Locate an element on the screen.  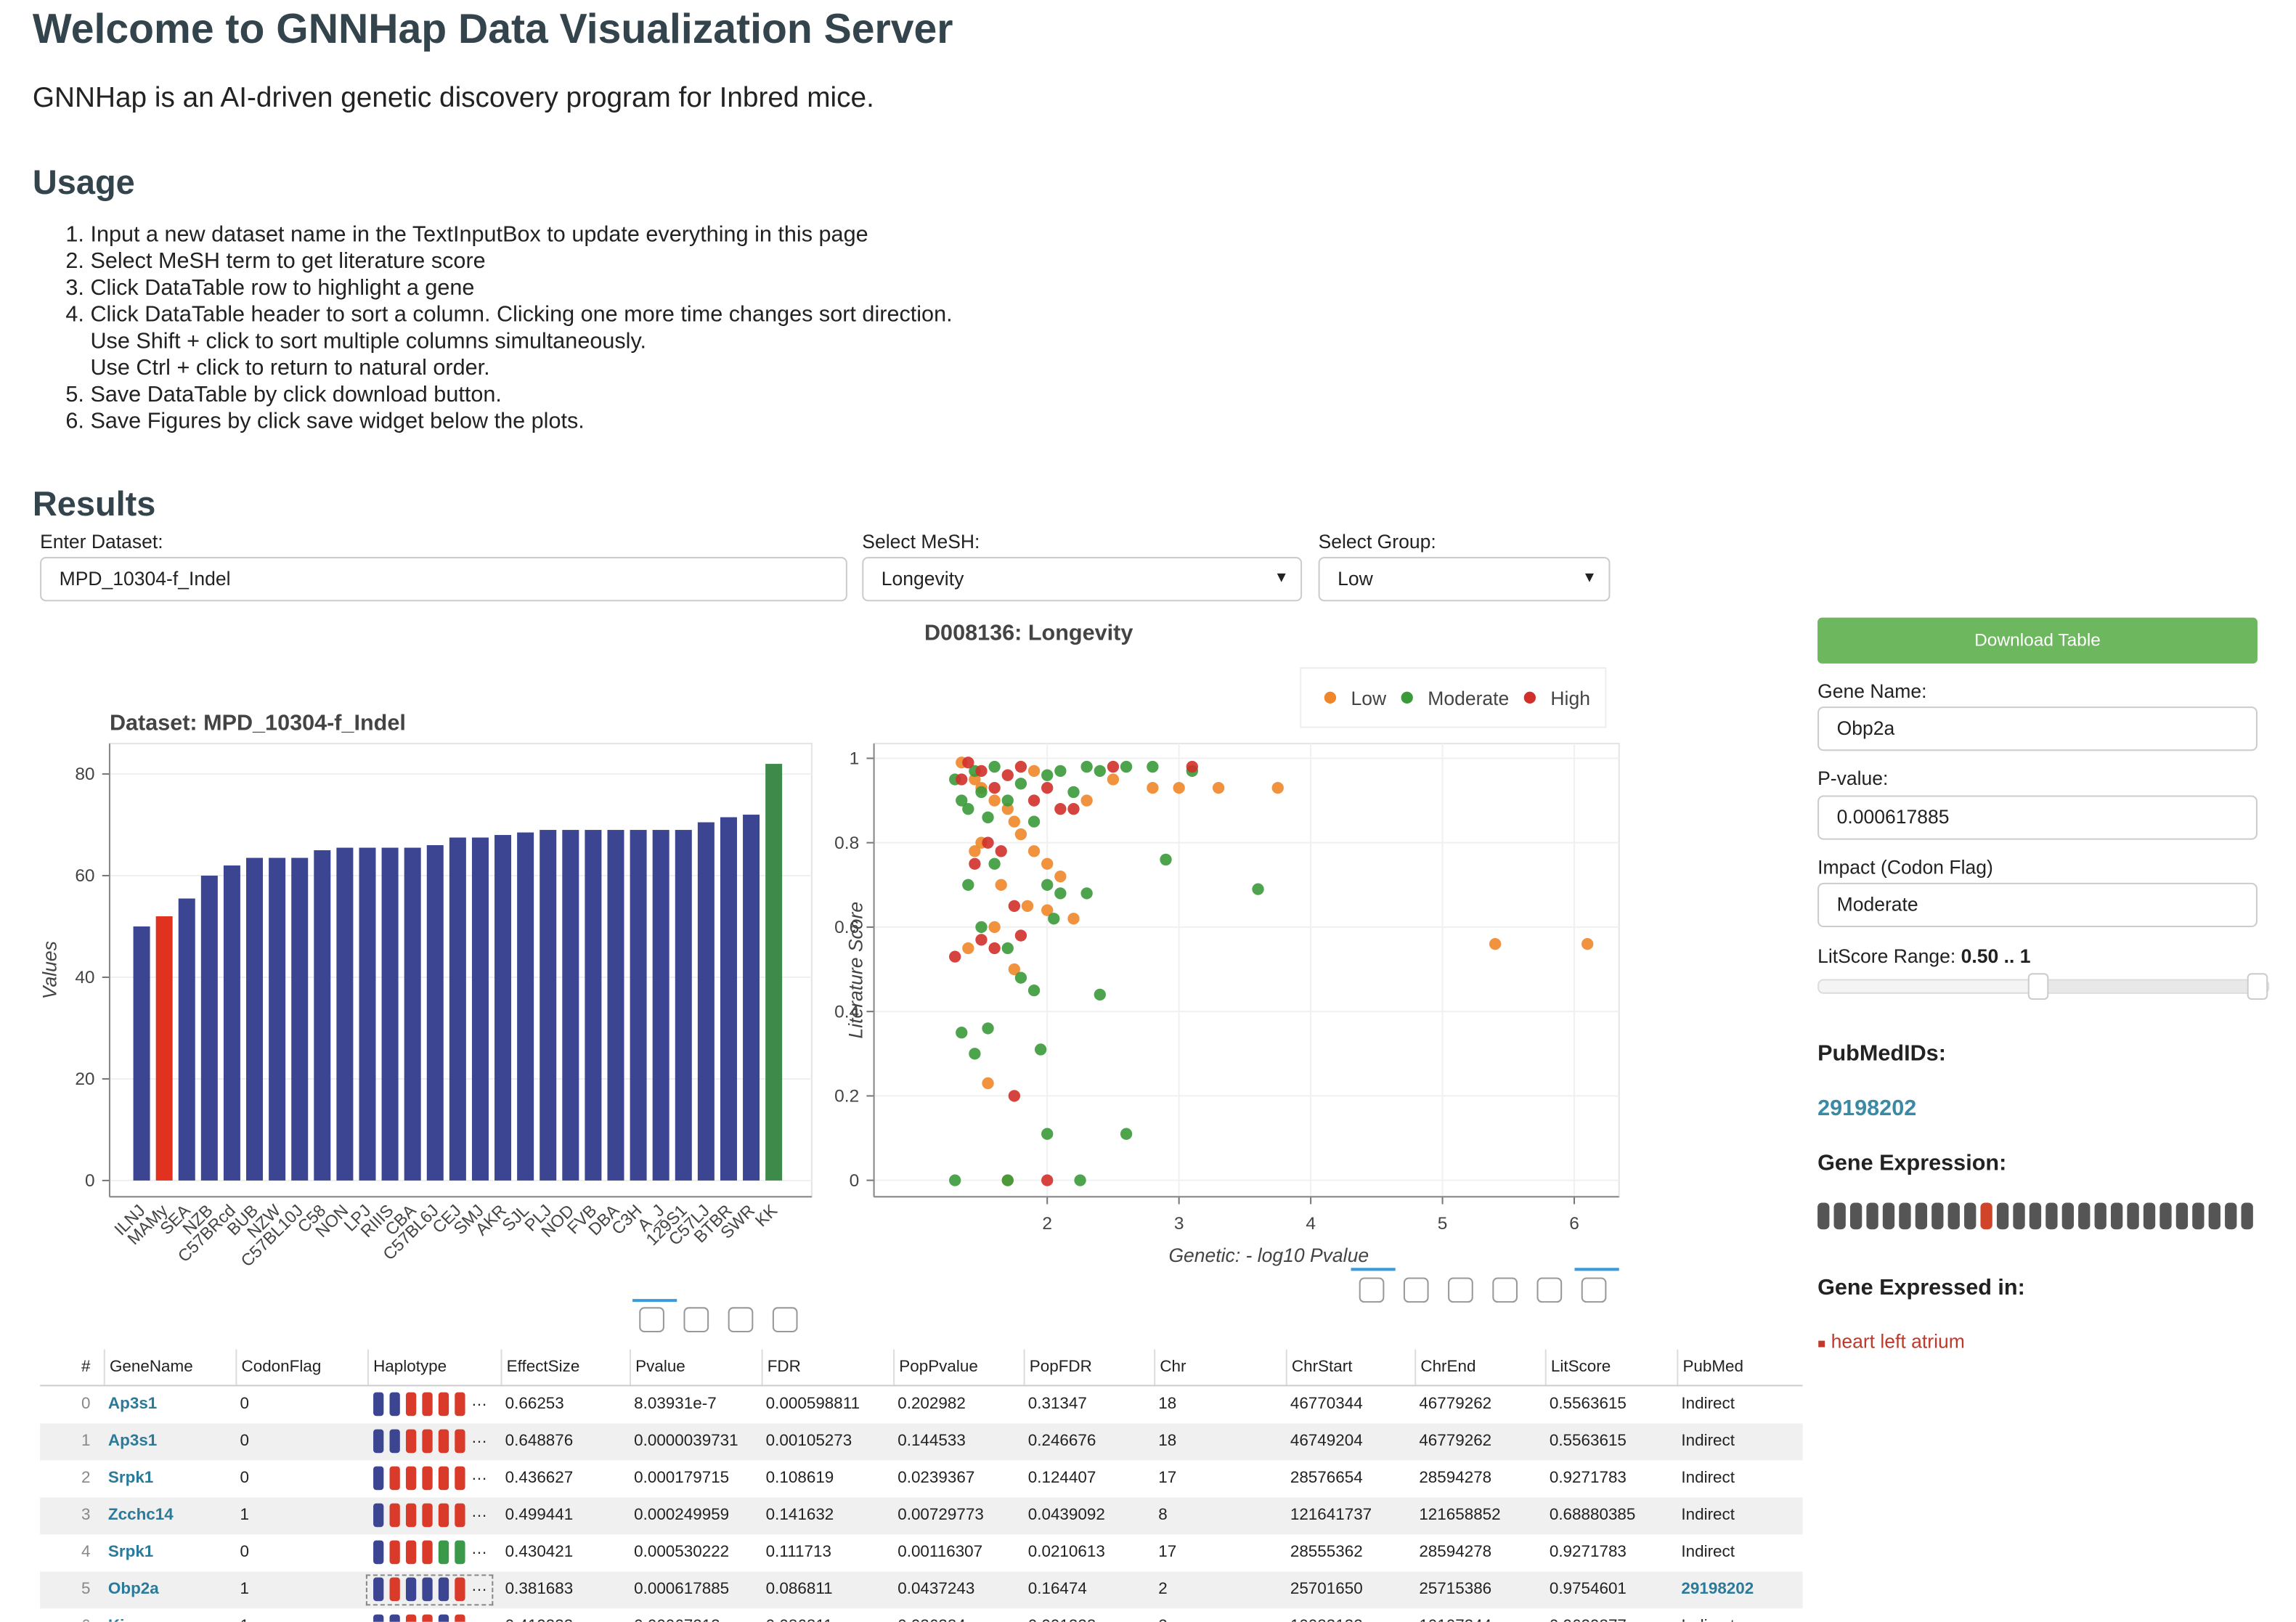
pubmed-link: 29198202 is located at coordinates (1867, 1109).